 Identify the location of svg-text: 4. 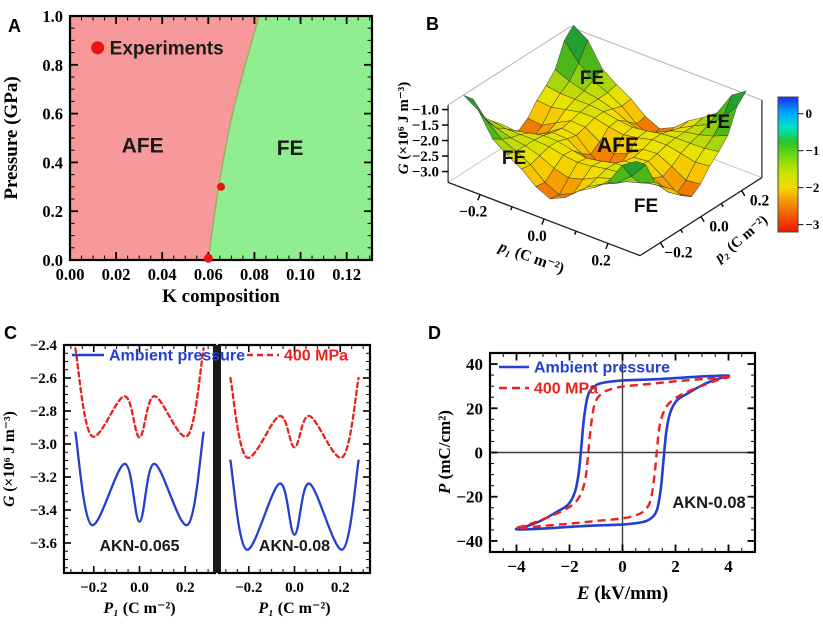
(728, 566).